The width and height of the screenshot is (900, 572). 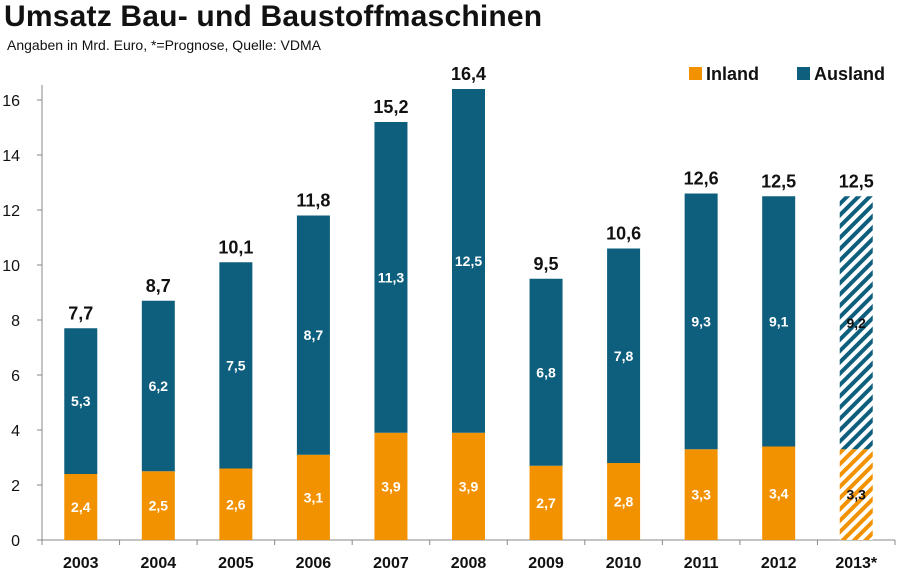 I want to click on x-tick-label: 2011, so click(x=701, y=563).